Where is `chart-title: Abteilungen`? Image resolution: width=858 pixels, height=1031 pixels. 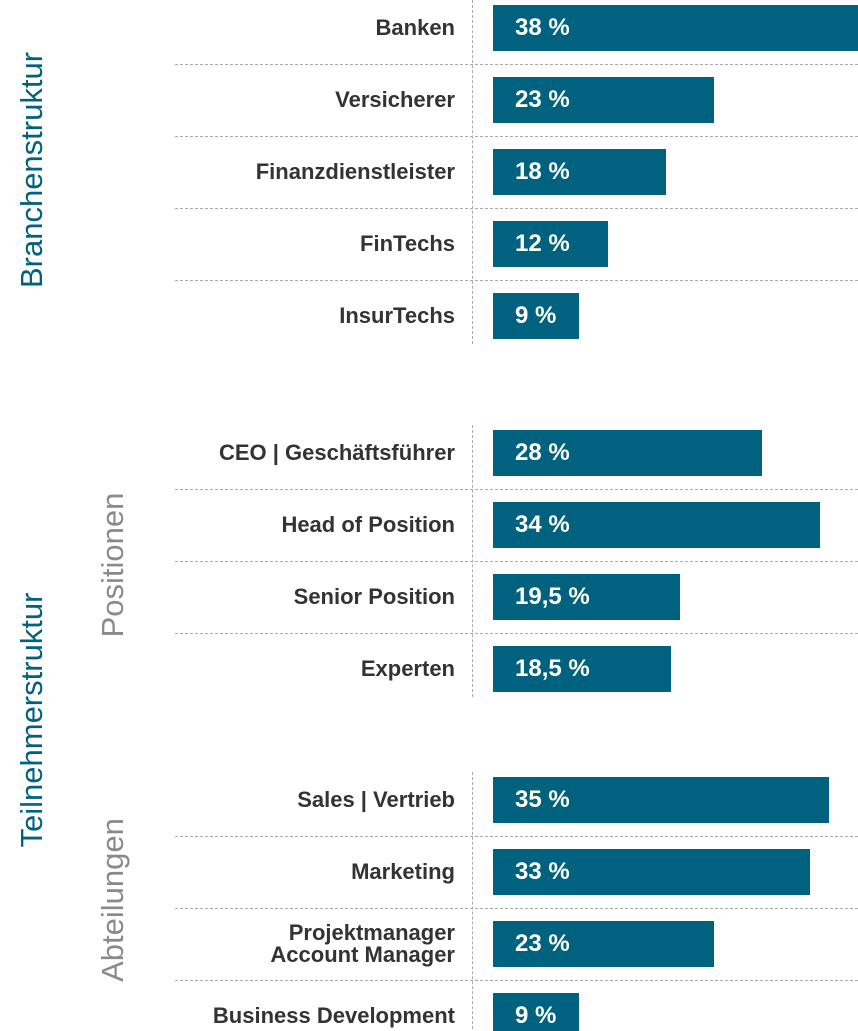
chart-title: Abteilungen is located at coordinates (112, 900).